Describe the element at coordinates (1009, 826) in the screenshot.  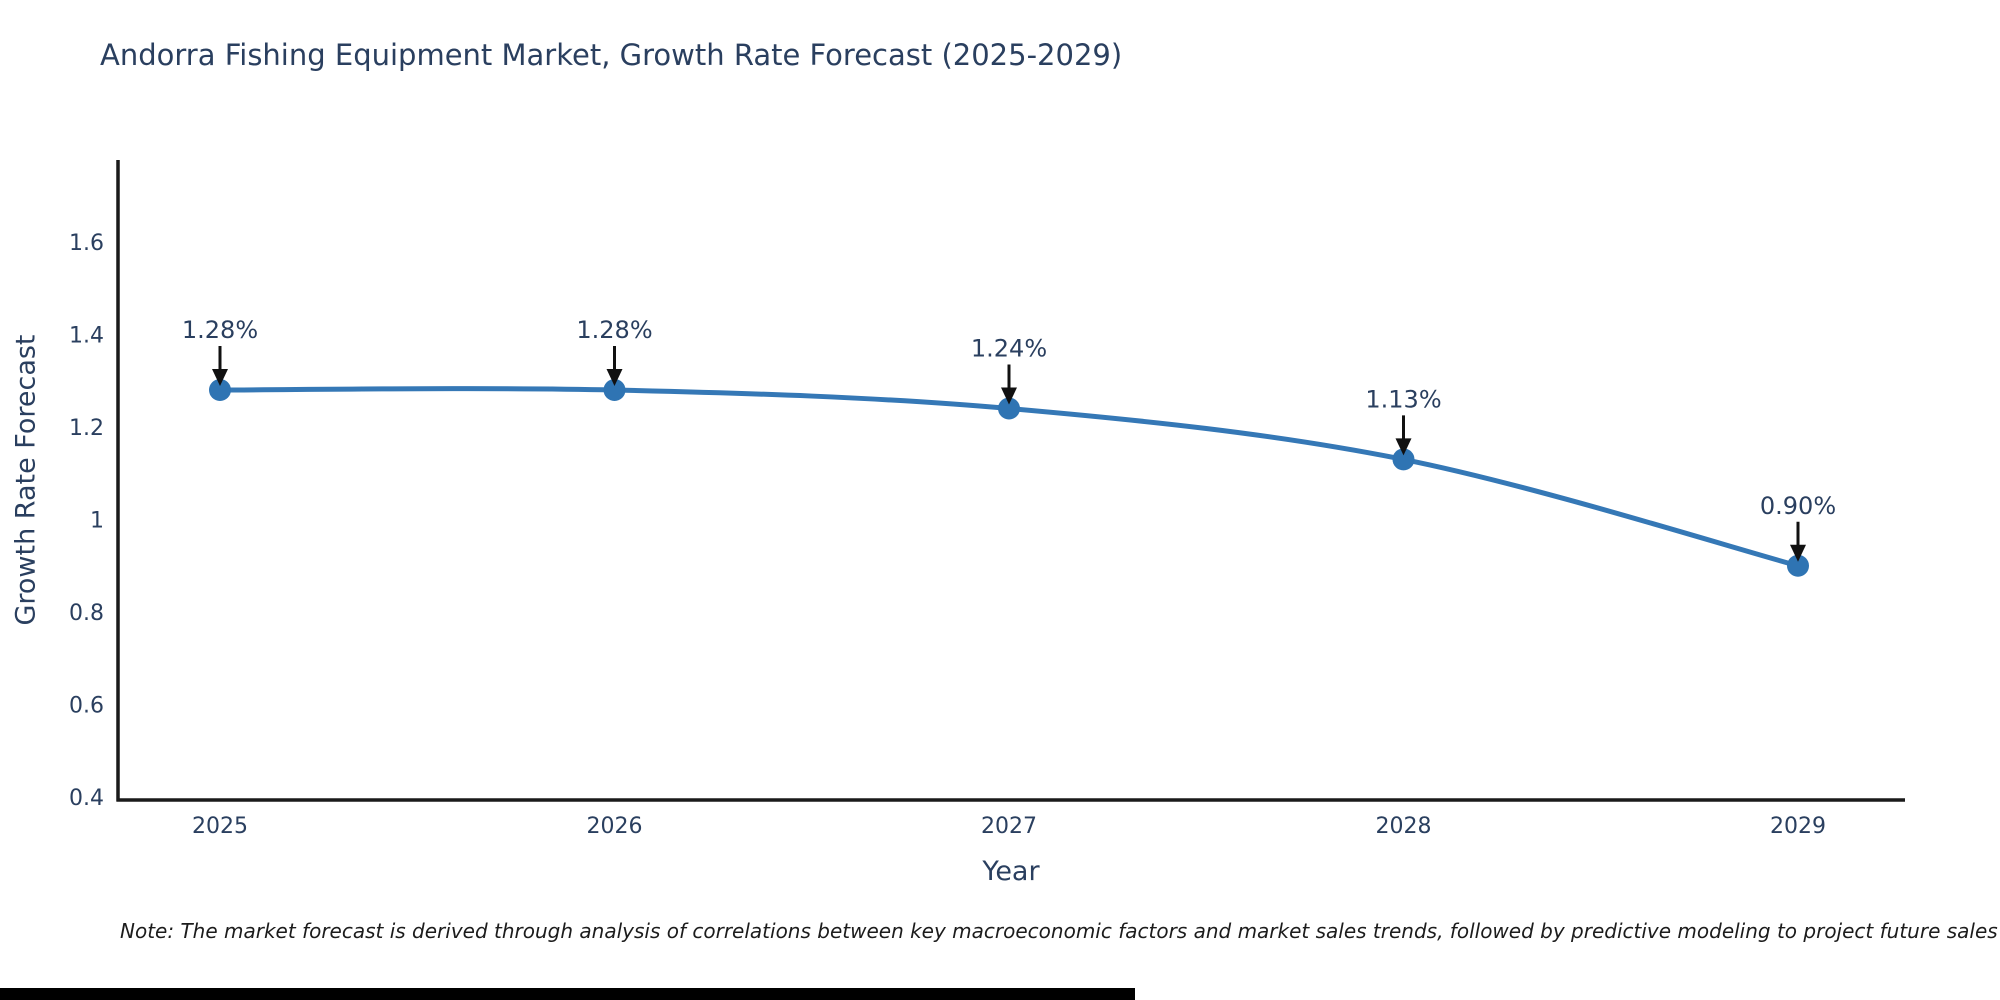
I see `x-tick-label: 2027` at that location.